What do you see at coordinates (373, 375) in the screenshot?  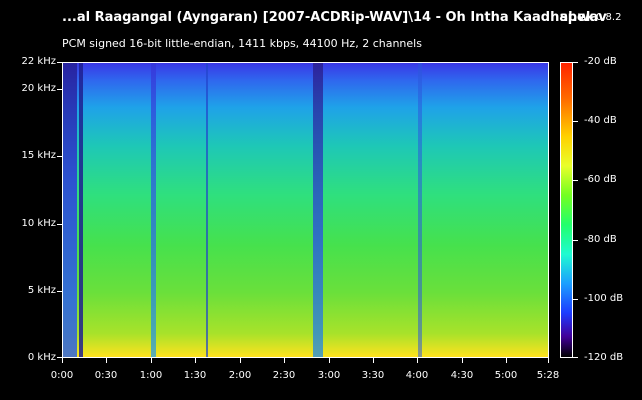 I see `time-tick-label: 3:30` at bounding box center [373, 375].